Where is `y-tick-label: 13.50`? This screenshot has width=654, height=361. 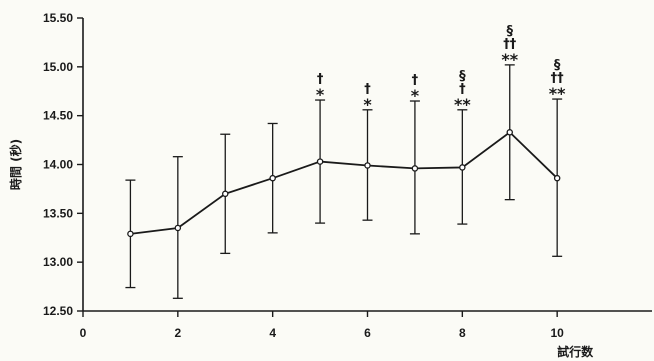 y-tick-label: 13.50 is located at coordinates (58, 213).